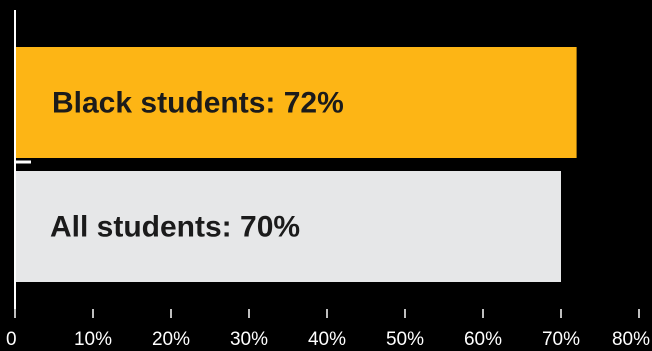  I want to click on x-tick-label: 30%, so click(249, 339).